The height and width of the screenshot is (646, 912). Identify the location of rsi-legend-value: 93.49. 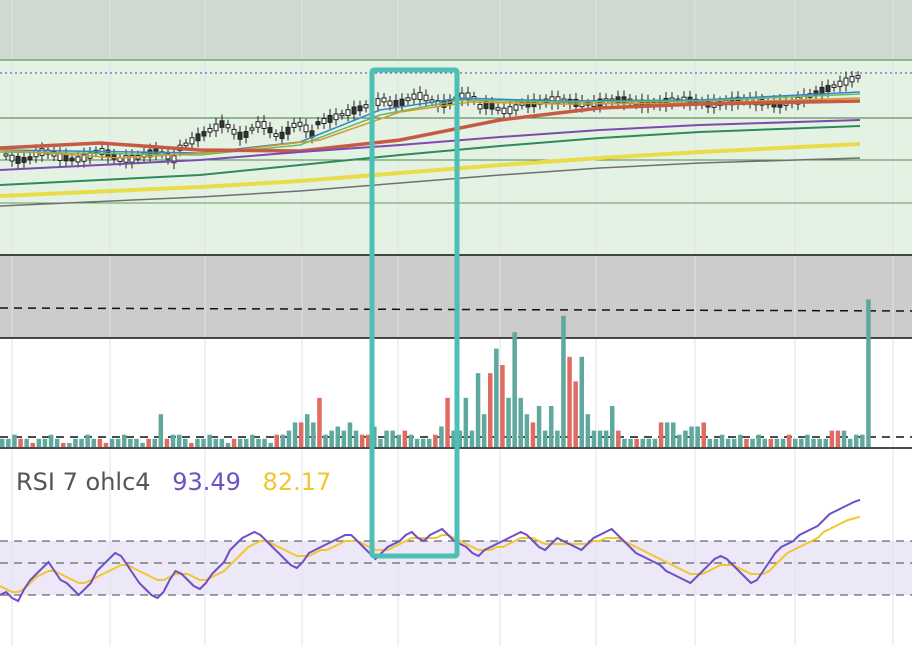
(206, 482).